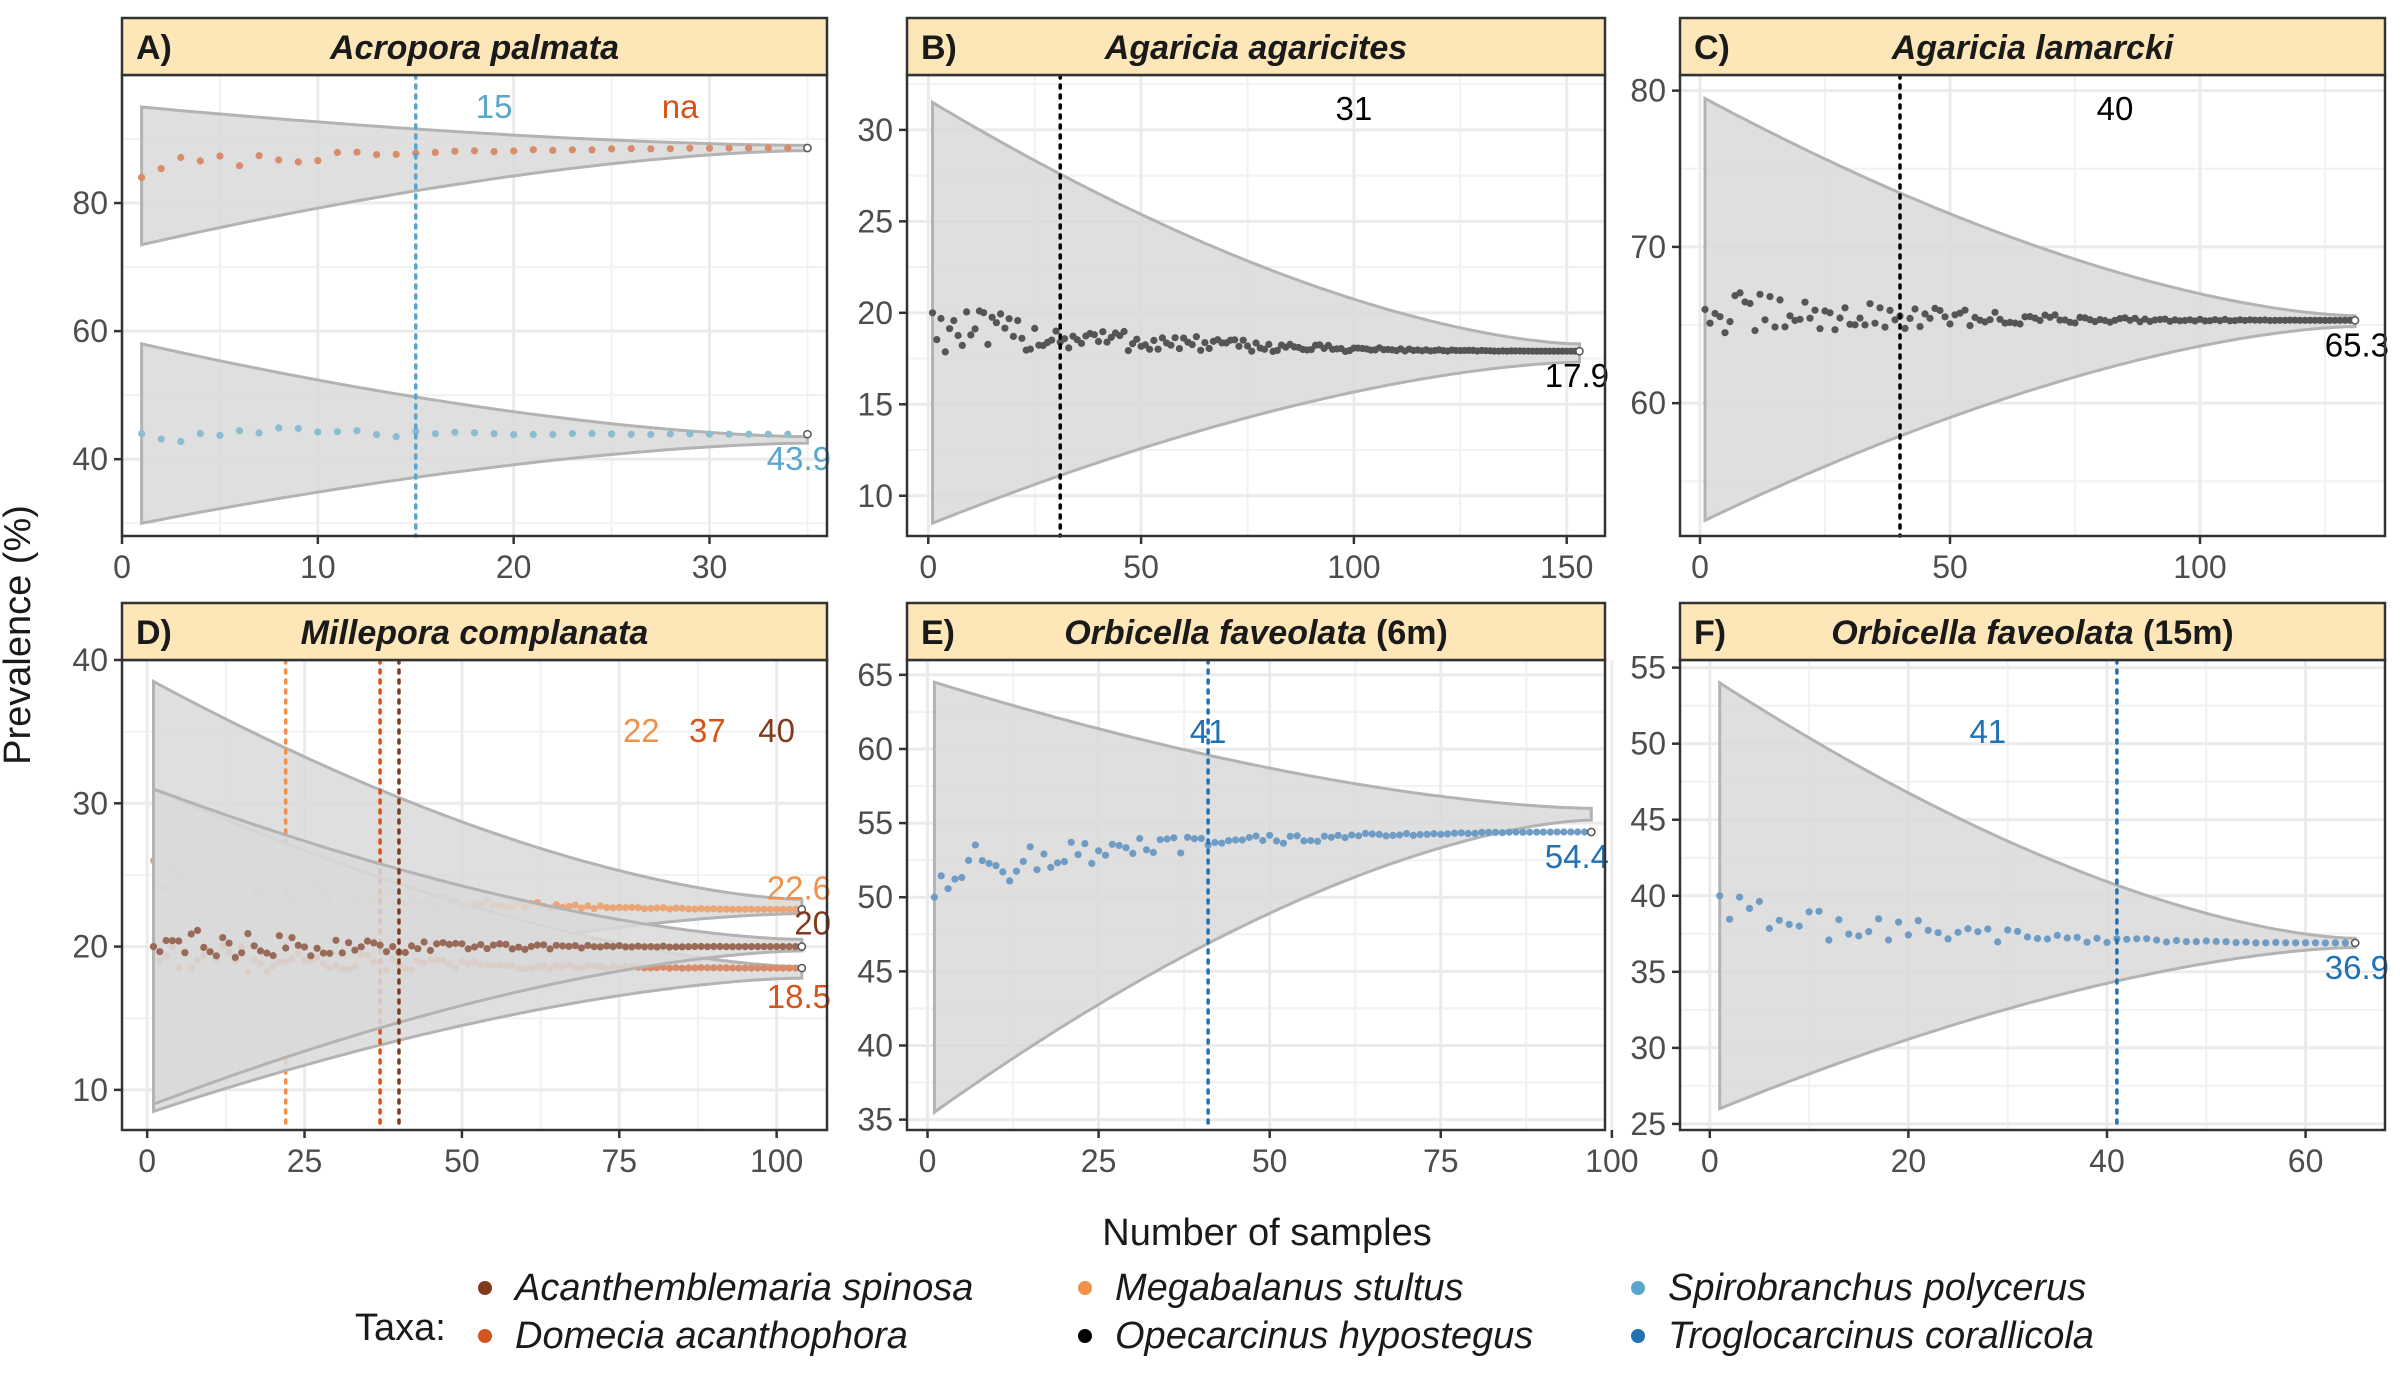 This screenshot has width=2400, height=1400. What do you see at coordinates (475, 633) in the screenshot?
I see `panel-d-species-name: Millepora complanata` at bounding box center [475, 633].